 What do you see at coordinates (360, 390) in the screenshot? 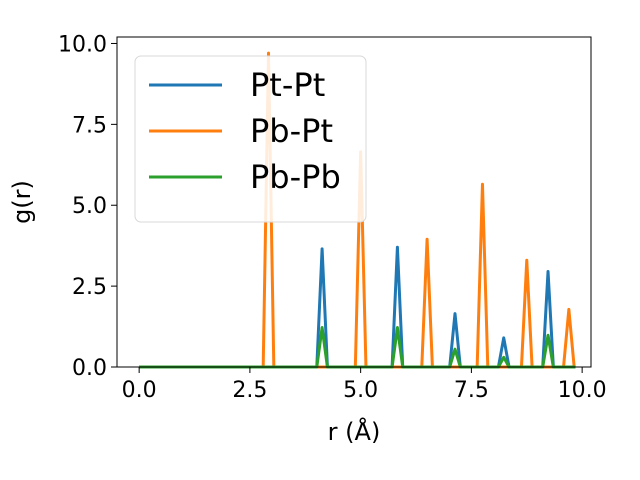
I see `x-tick-label: 5.0` at bounding box center [360, 390].